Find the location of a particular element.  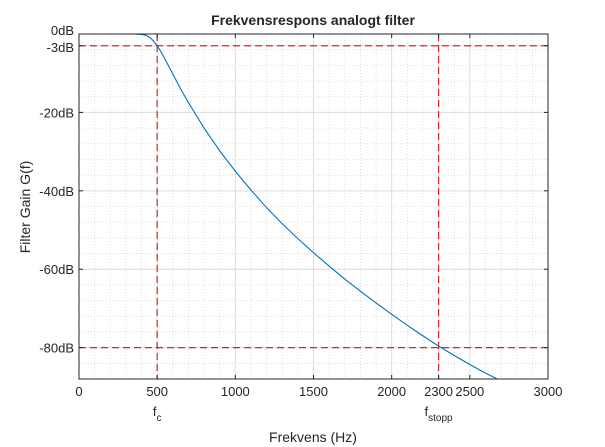

x-tick-label: 2300 is located at coordinates (438, 391).